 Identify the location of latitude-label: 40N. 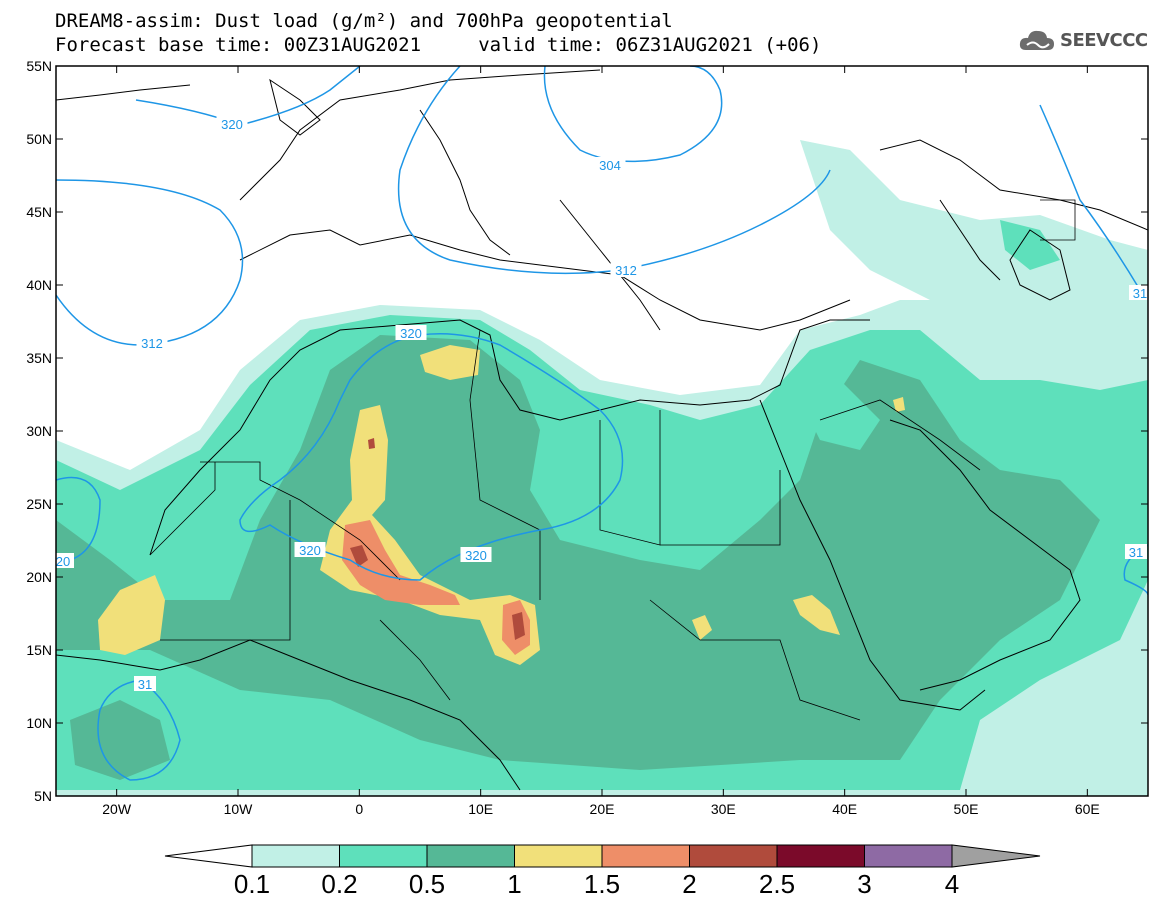
(39, 285).